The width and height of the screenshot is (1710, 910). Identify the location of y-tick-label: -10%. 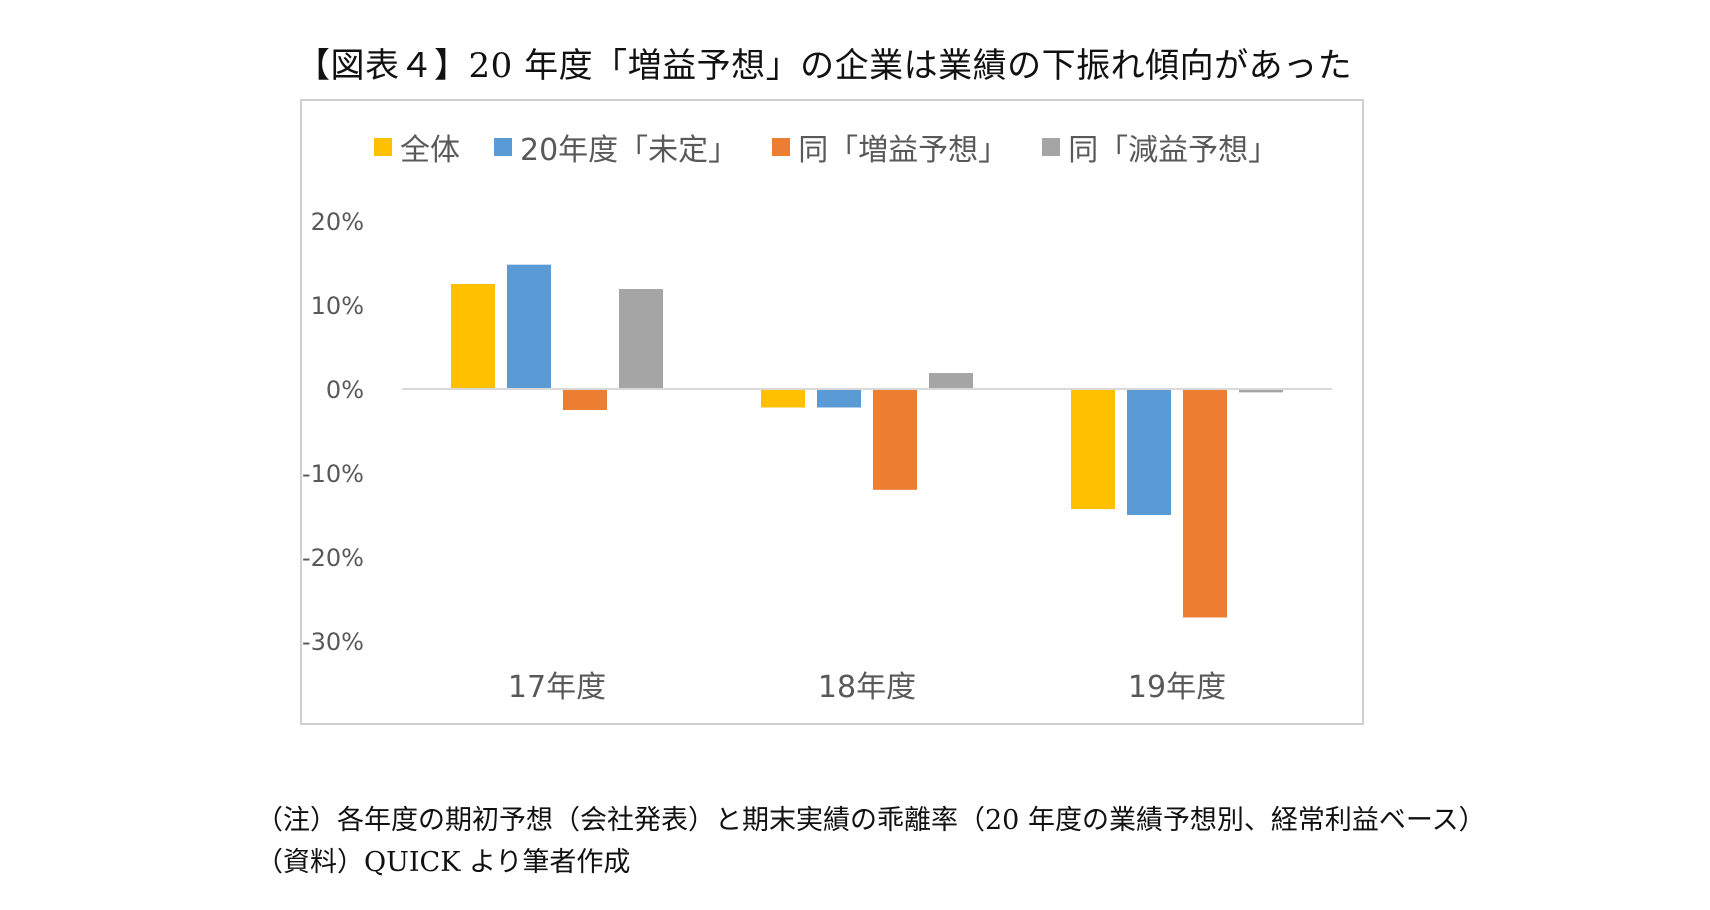
(333, 474).